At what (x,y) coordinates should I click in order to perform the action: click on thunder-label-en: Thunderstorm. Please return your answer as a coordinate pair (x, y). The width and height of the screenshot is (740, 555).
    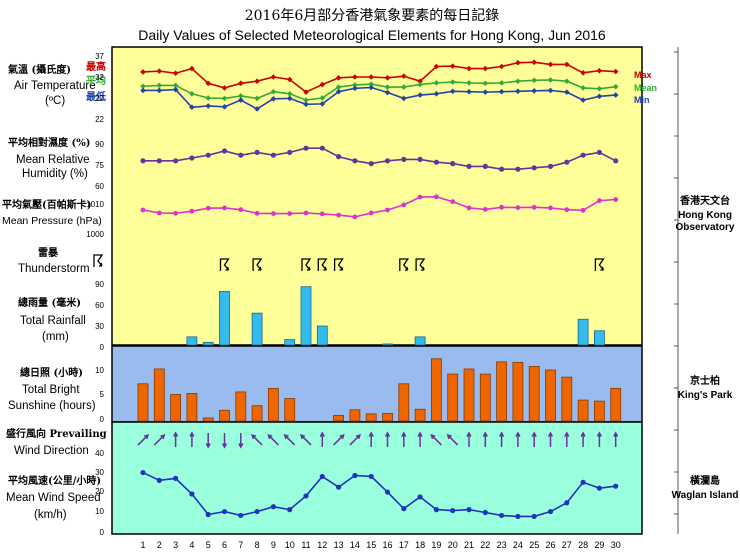
    Looking at the image, I should click on (54, 269).